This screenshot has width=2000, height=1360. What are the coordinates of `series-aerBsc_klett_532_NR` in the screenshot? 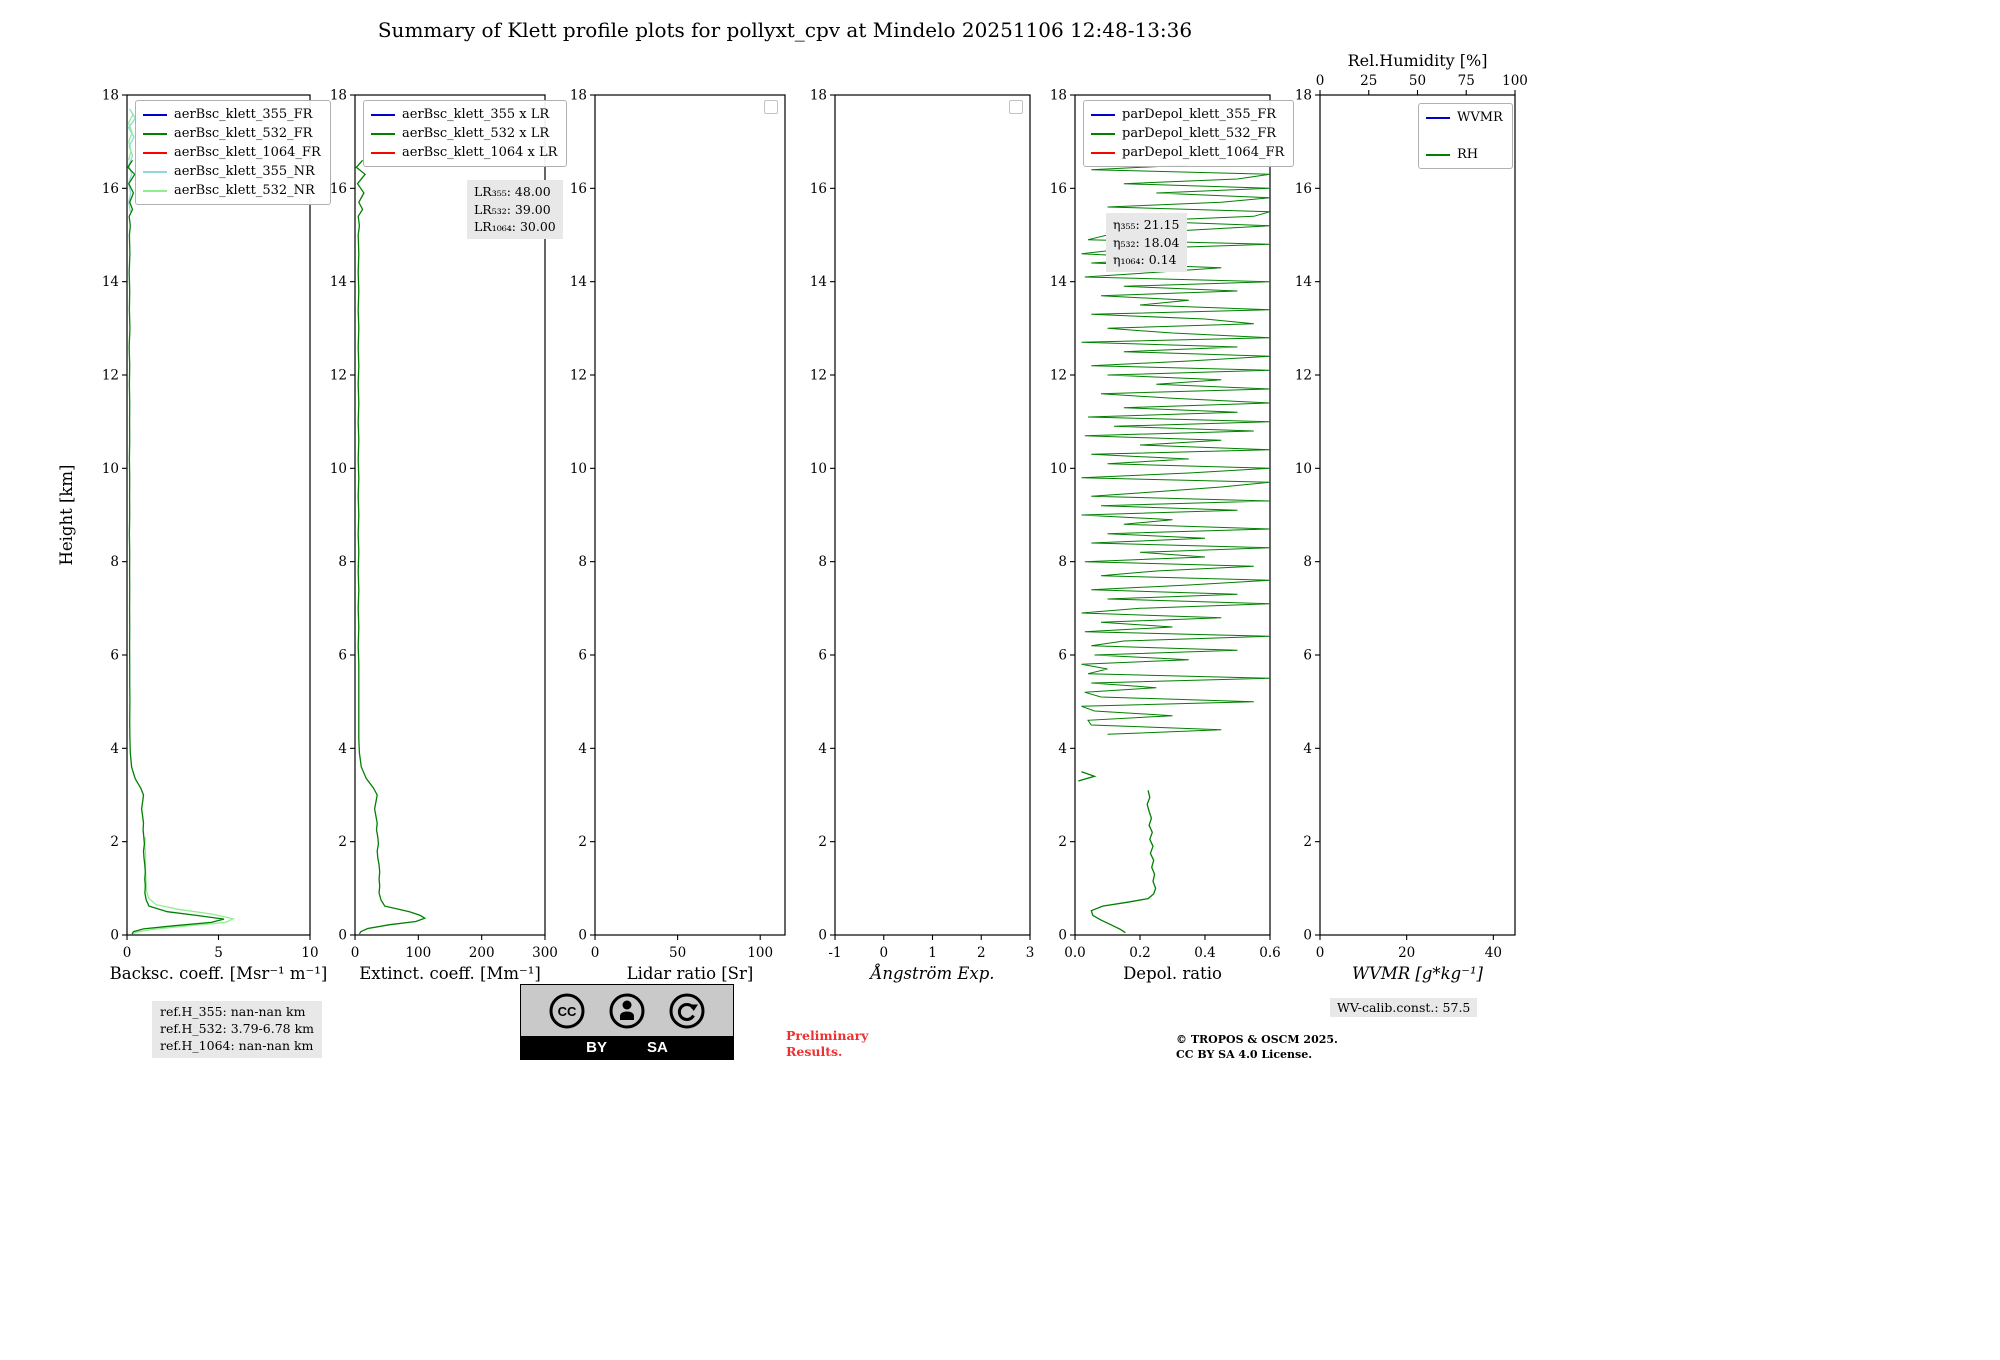 It's located at (184, 885).